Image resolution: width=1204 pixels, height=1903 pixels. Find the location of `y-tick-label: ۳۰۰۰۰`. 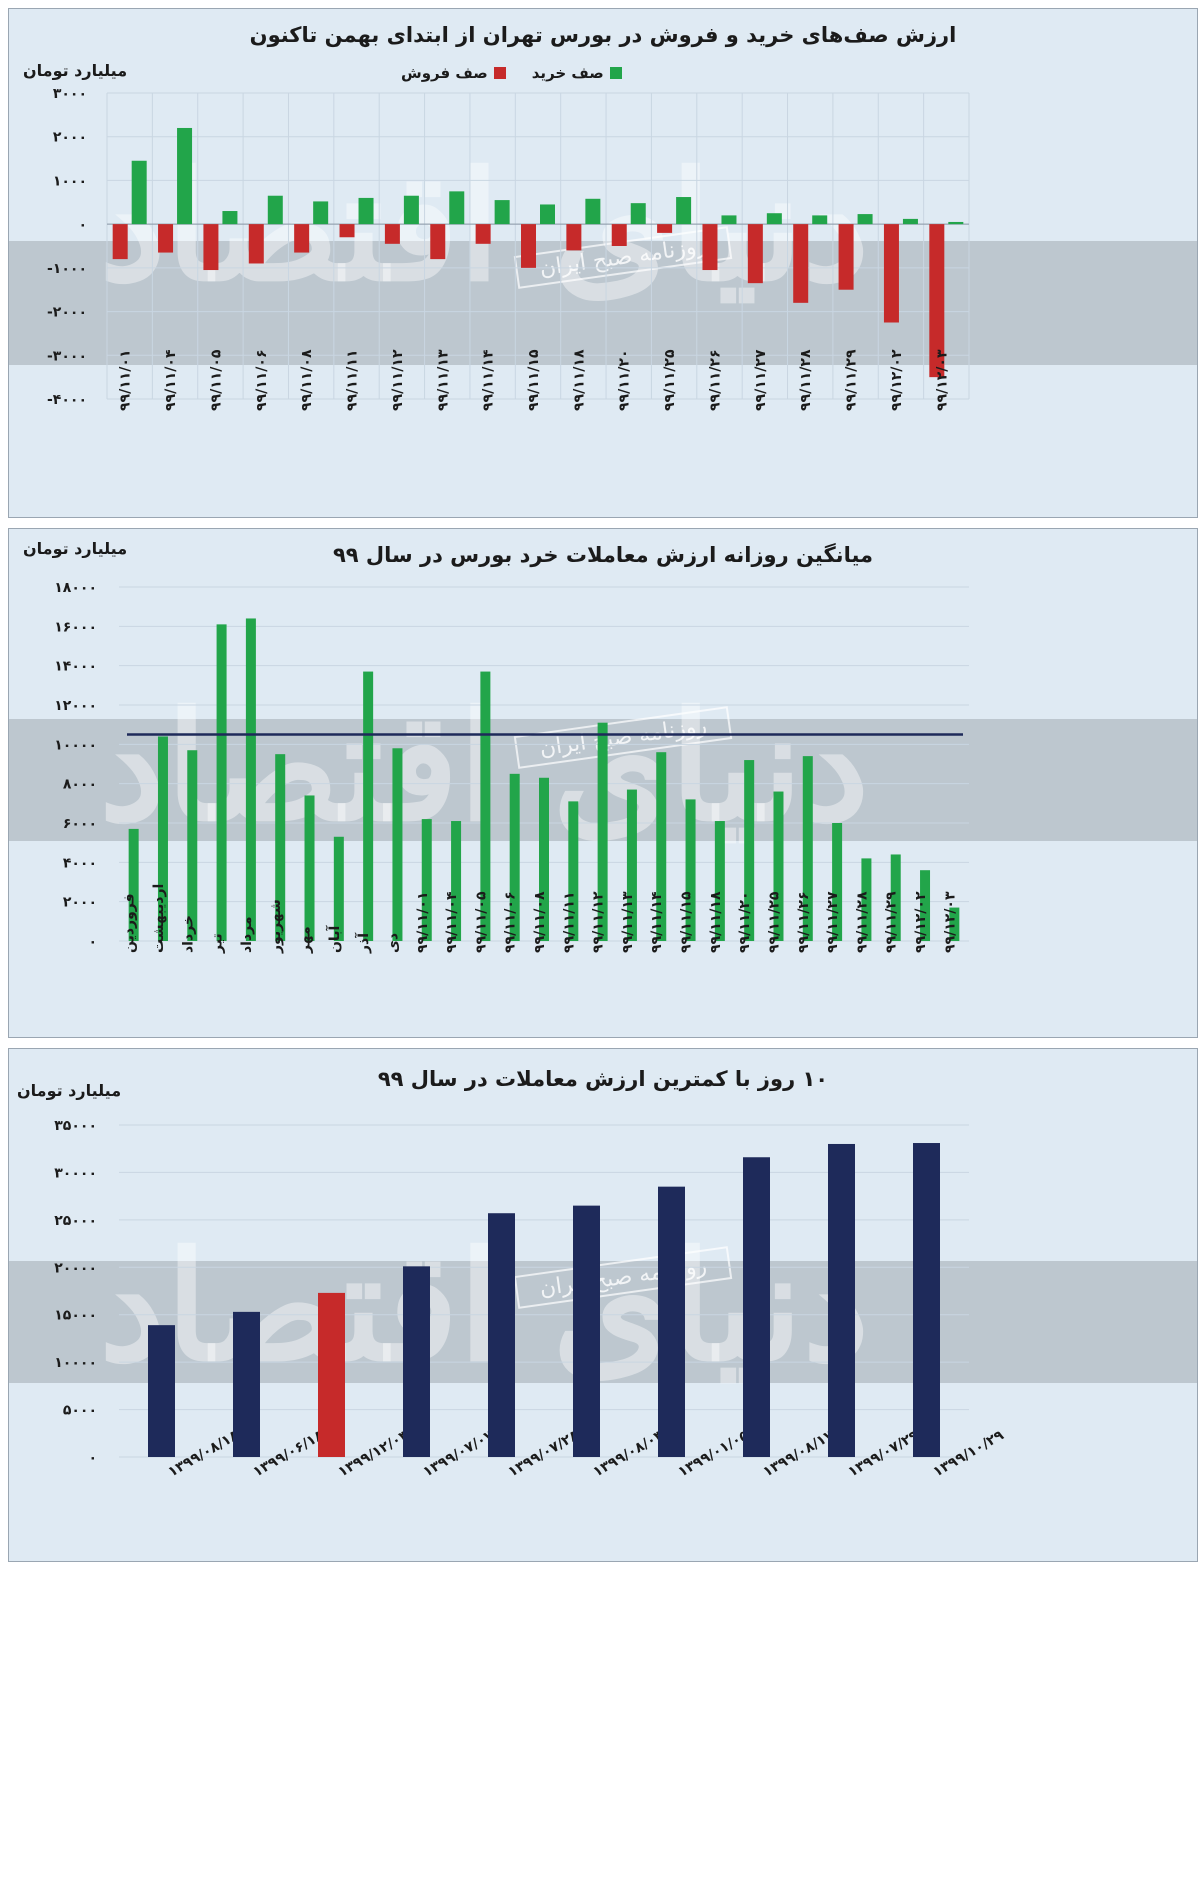

y-tick-label: ۳۰۰۰۰ is located at coordinates (75, 1173).